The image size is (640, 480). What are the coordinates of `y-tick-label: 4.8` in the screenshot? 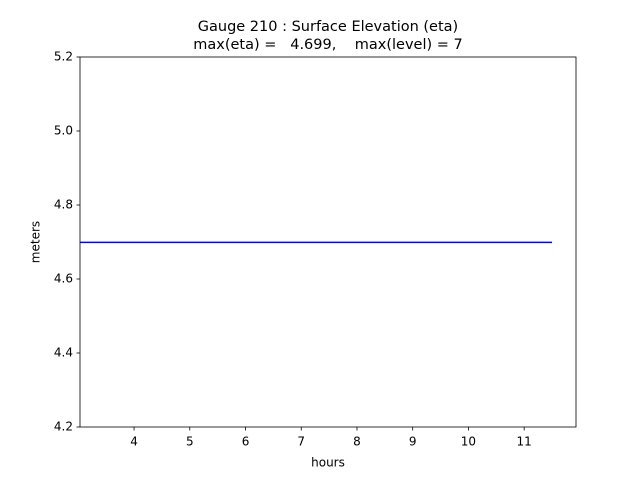 It's located at (63, 205).